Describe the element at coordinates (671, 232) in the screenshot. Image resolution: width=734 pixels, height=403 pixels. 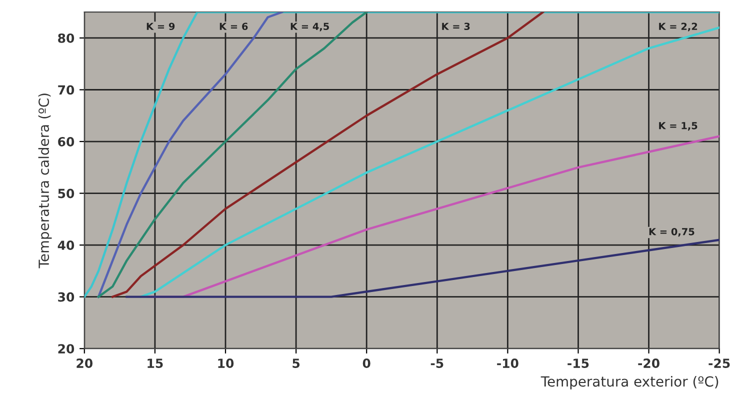
I see `annotation: K = 0,75` at that location.